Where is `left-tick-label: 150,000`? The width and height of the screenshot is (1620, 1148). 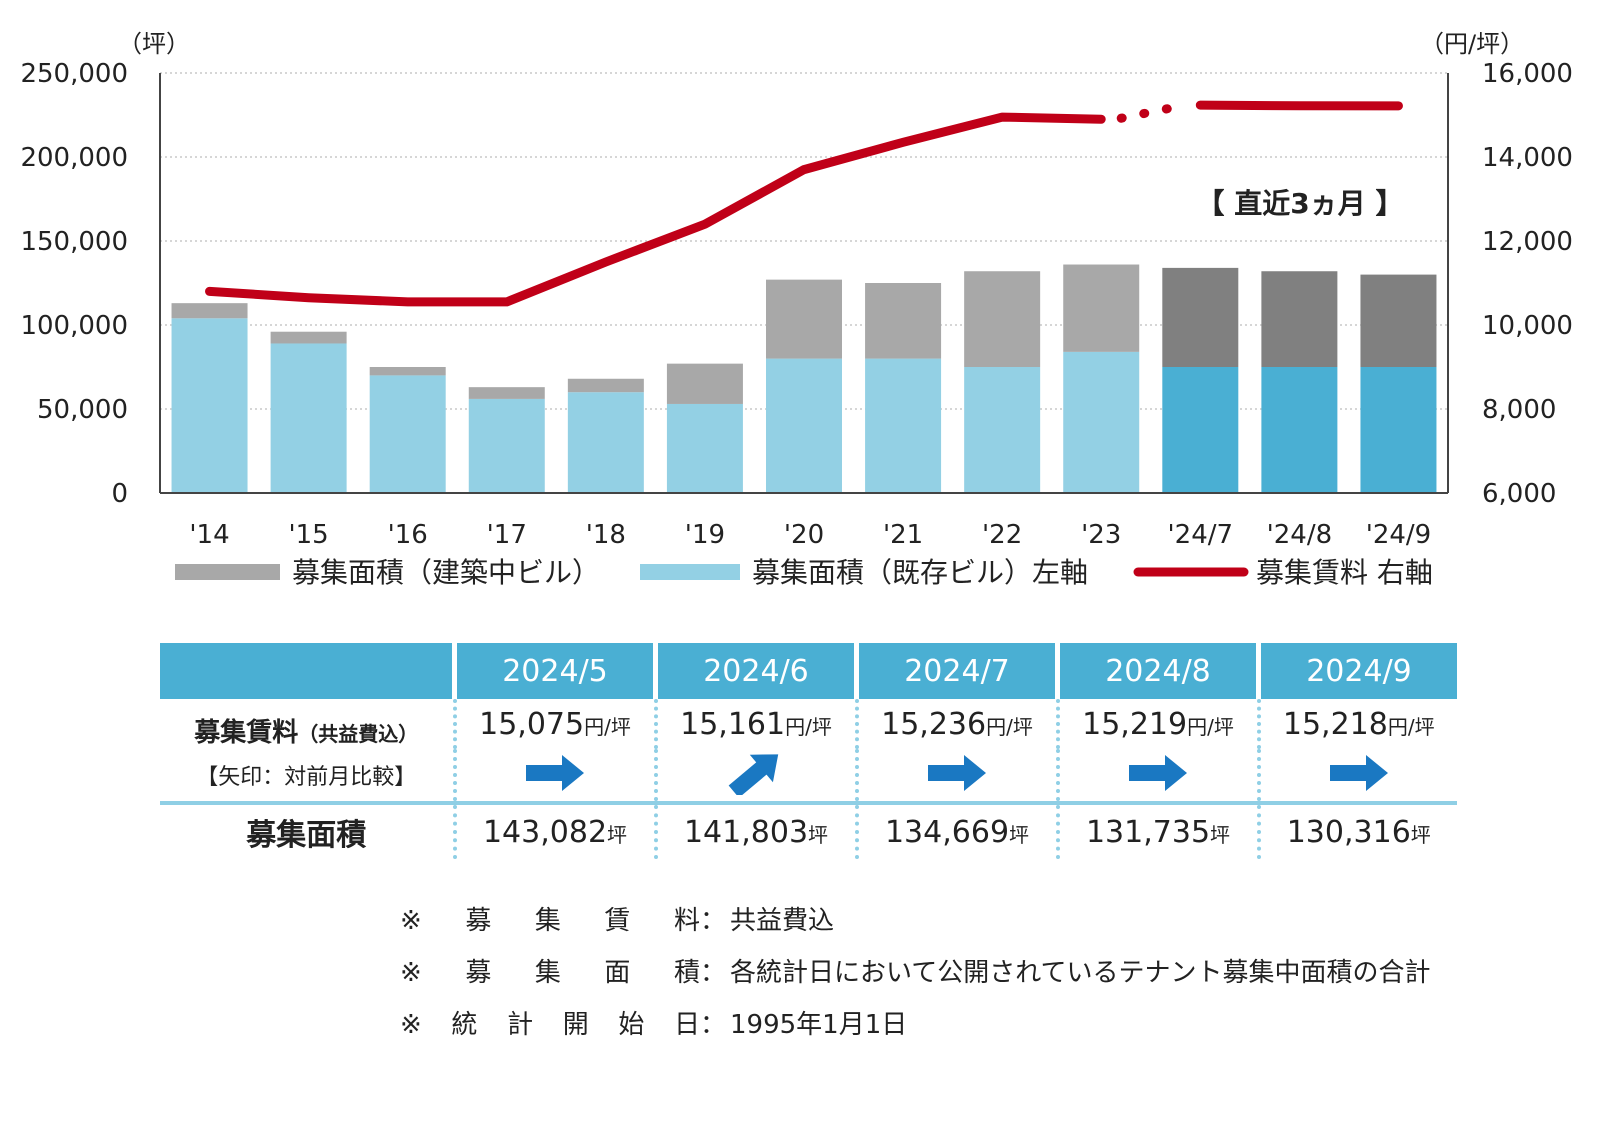 left-tick-label: 150,000 is located at coordinates (74, 242).